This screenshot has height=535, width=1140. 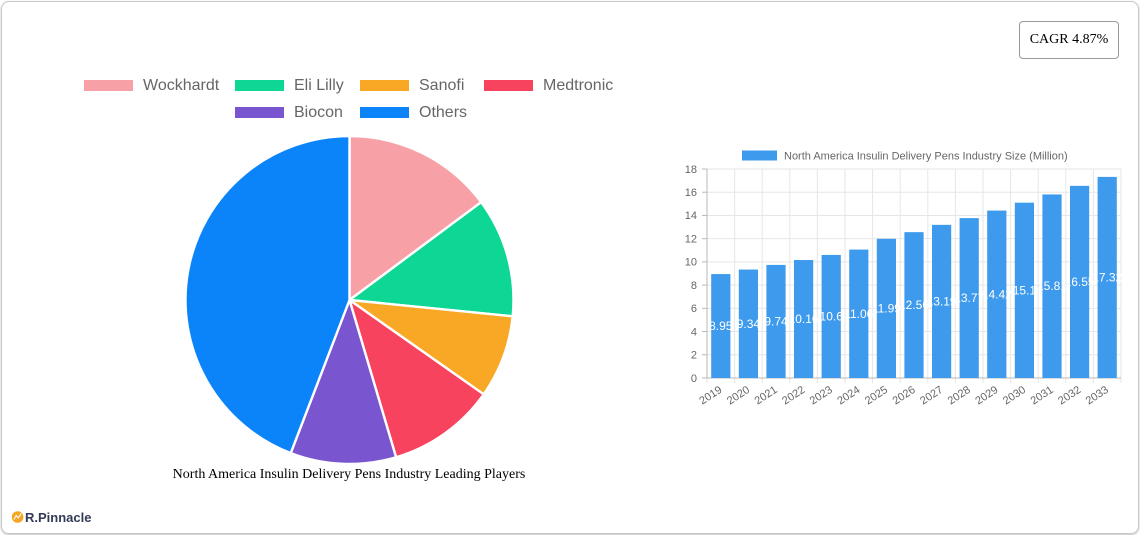 What do you see at coordinates (691, 193) in the screenshot?
I see `svg-text: 16` at bounding box center [691, 193].